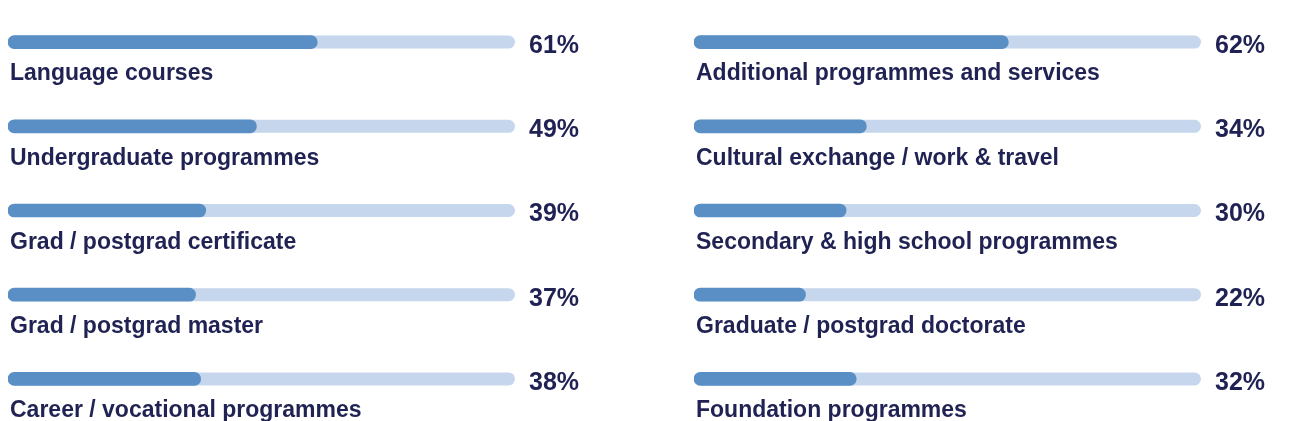  What do you see at coordinates (554, 380) in the screenshot?
I see `data-label: 38%` at bounding box center [554, 380].